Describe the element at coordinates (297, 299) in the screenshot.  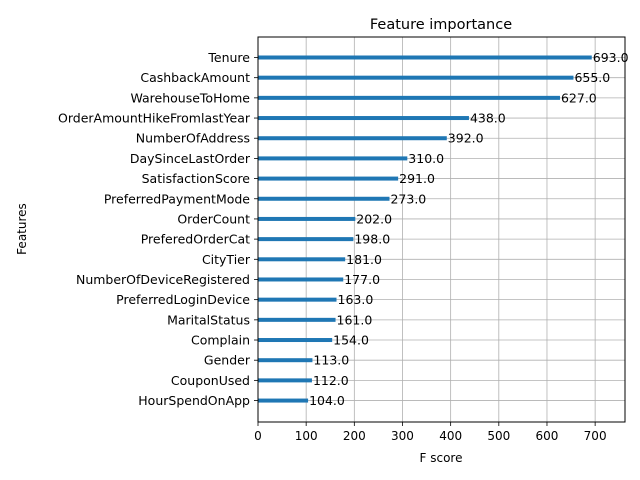
I see `bar-PreferredLoginDevice` at that location.